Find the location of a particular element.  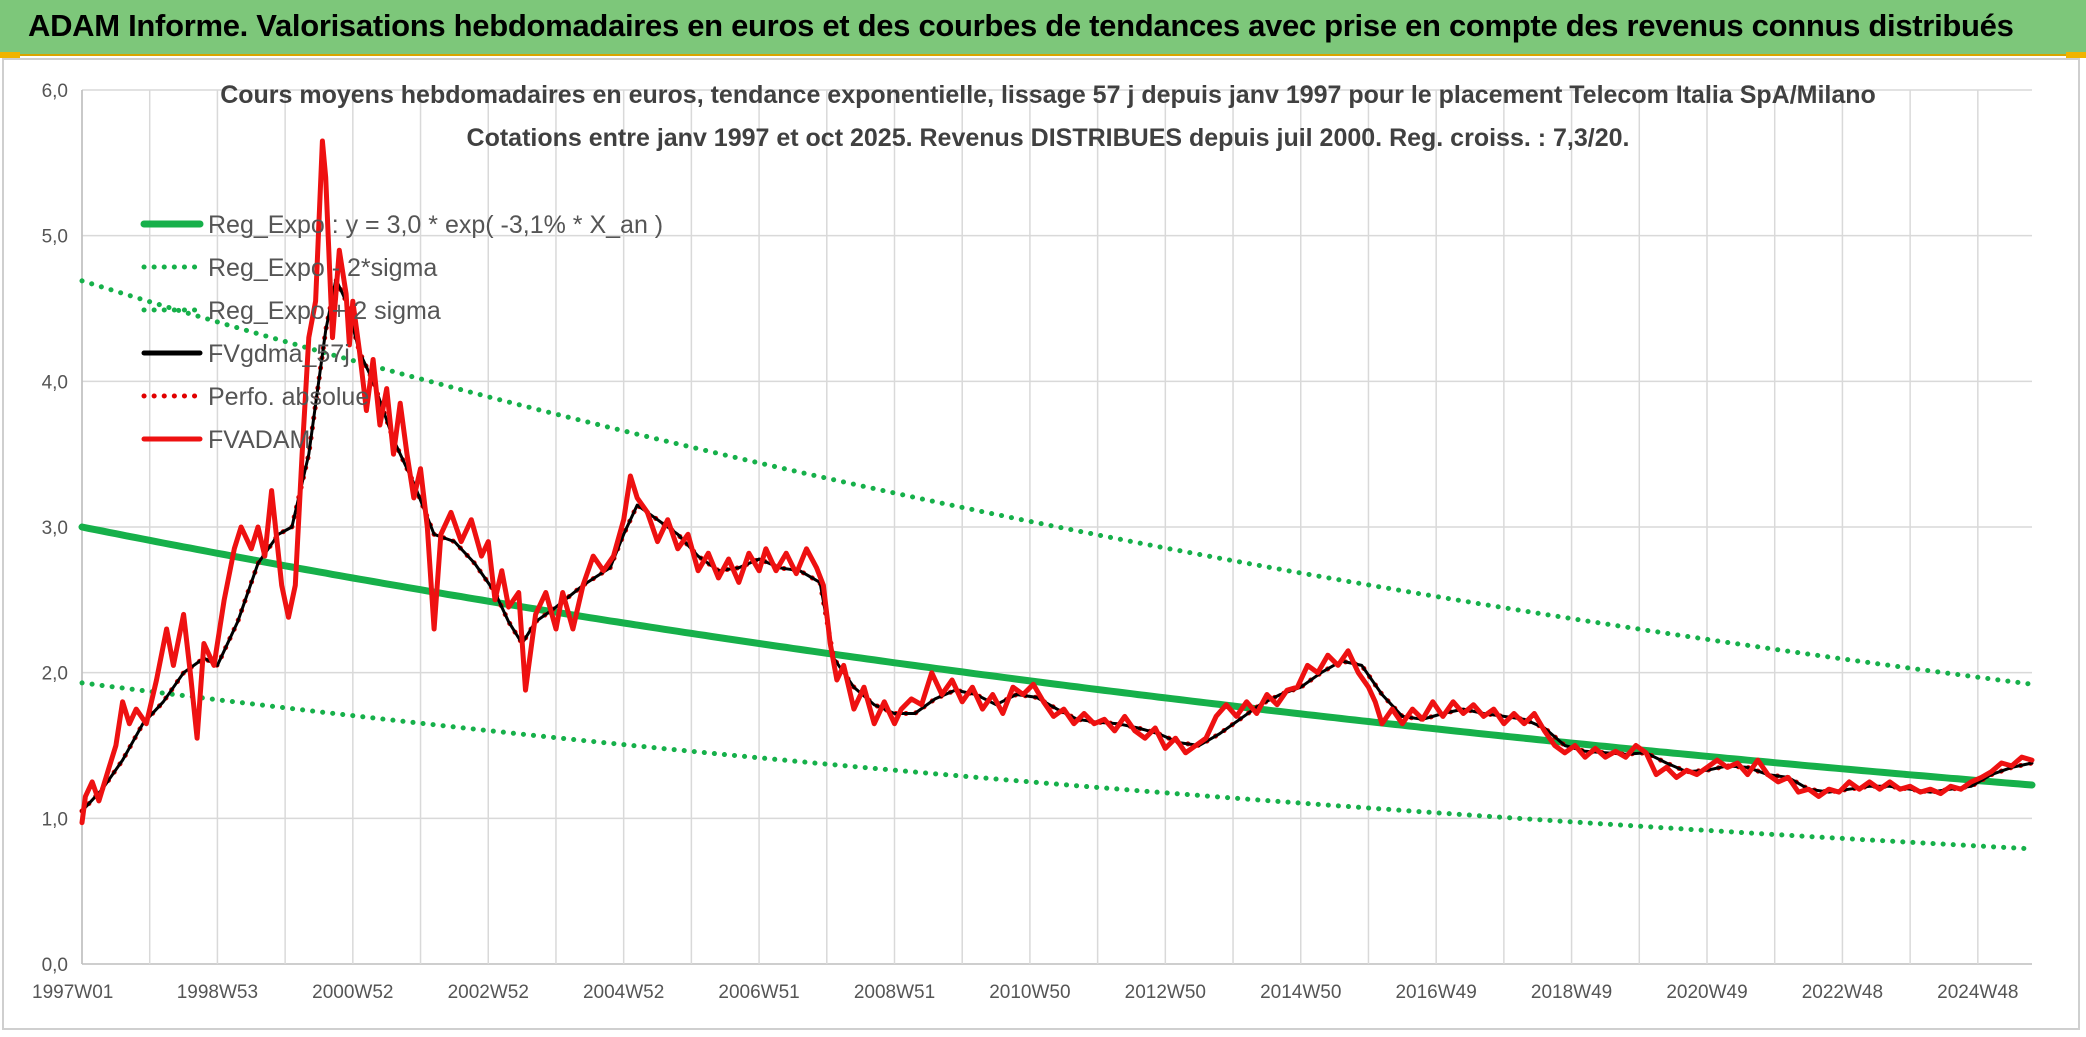

banner-corner-left is located at coordinates (10, 55).